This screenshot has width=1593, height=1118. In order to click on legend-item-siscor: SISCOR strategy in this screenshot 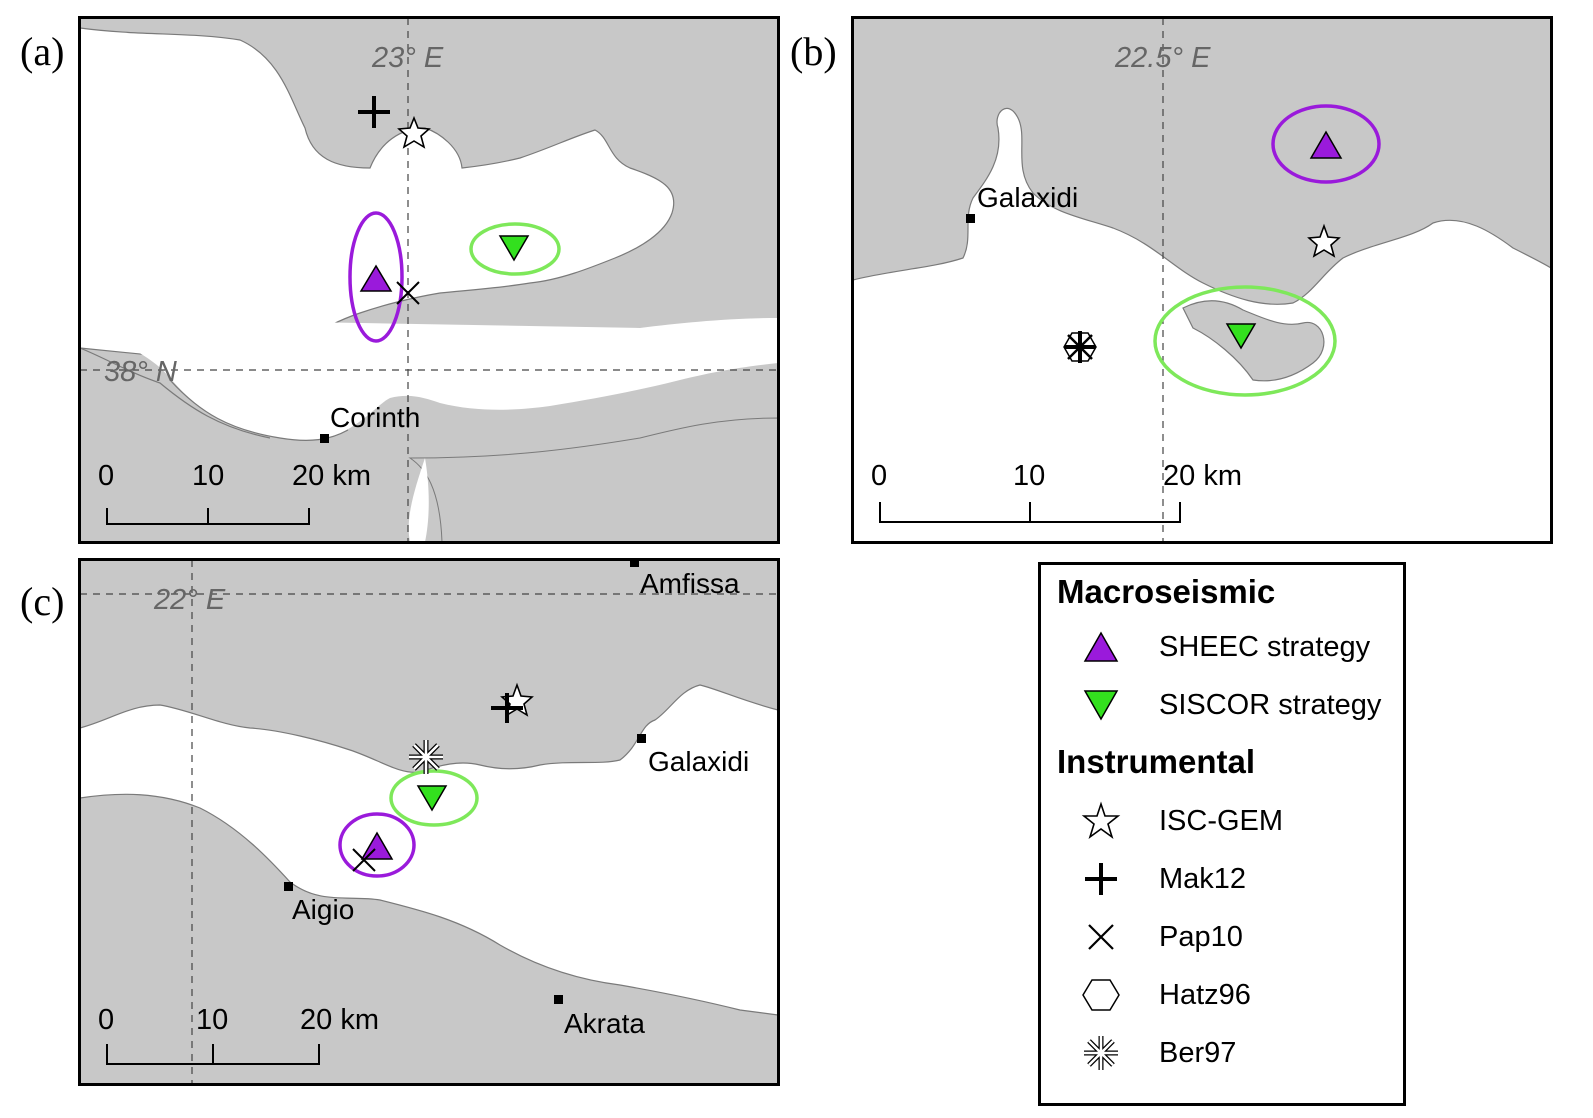, I will do `click(1221, 705)`.